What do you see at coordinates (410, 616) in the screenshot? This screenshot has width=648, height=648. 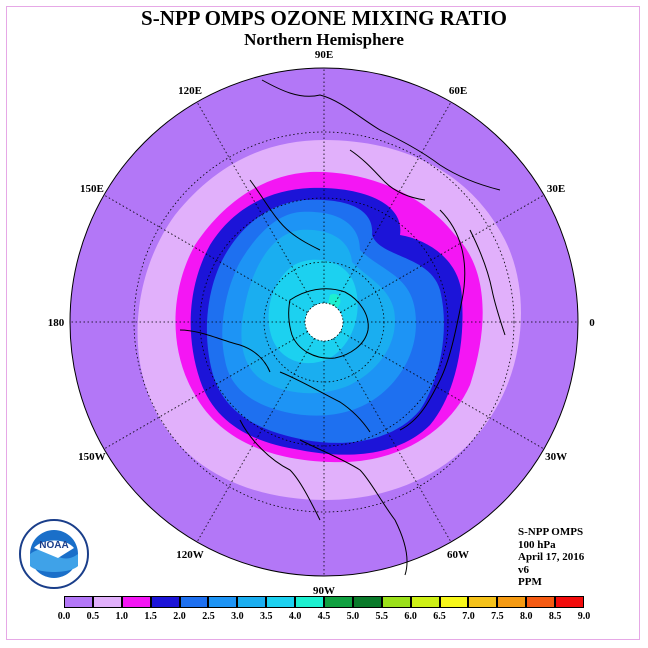 I see `colorbar-tick-label: 6.0` at bounding box center [410, 616].